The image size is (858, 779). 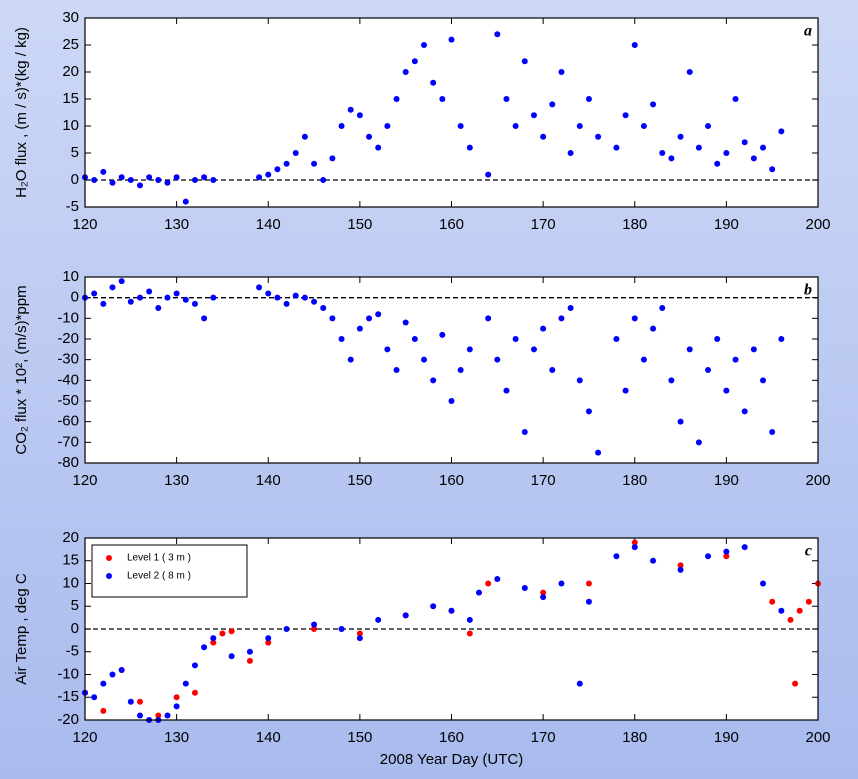 What do you see at coordinates (268, 480) in the screenshot?
I see `x-tick-label: 140` at bounding box center [268, 480].